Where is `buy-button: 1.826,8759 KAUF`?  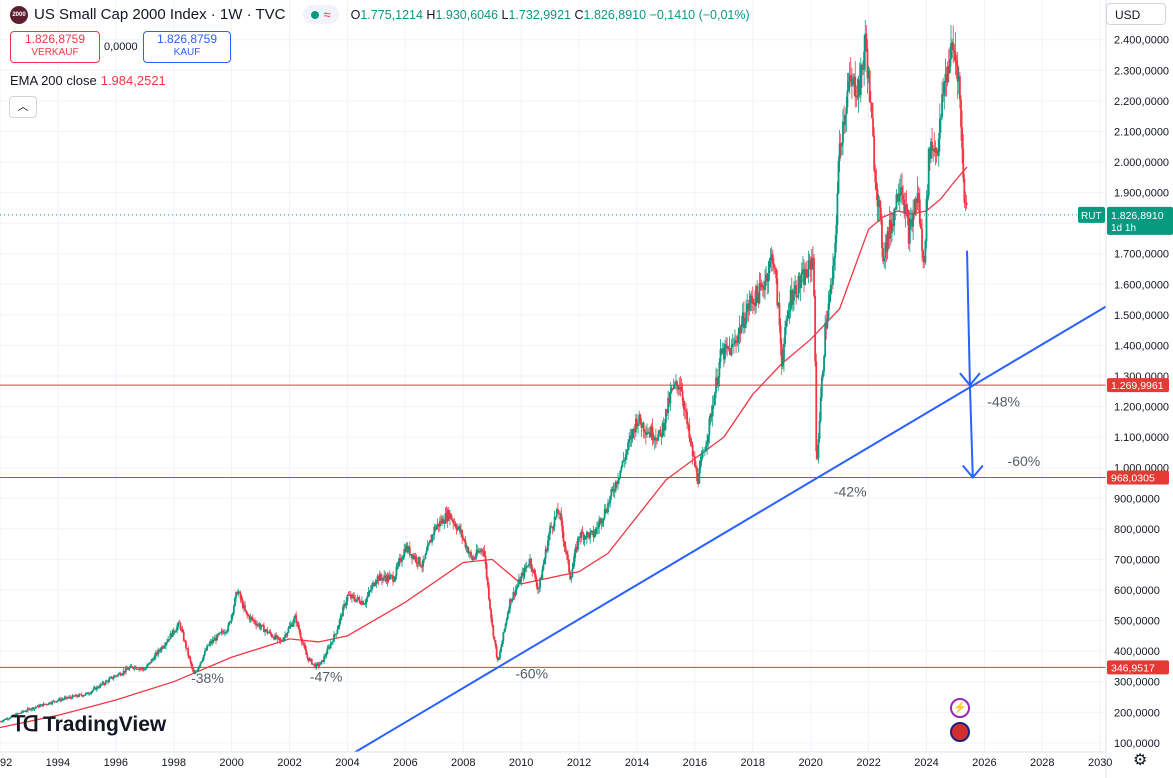
buy-button: 1.826,8759 KAUF is located at coordinates (187, 47).